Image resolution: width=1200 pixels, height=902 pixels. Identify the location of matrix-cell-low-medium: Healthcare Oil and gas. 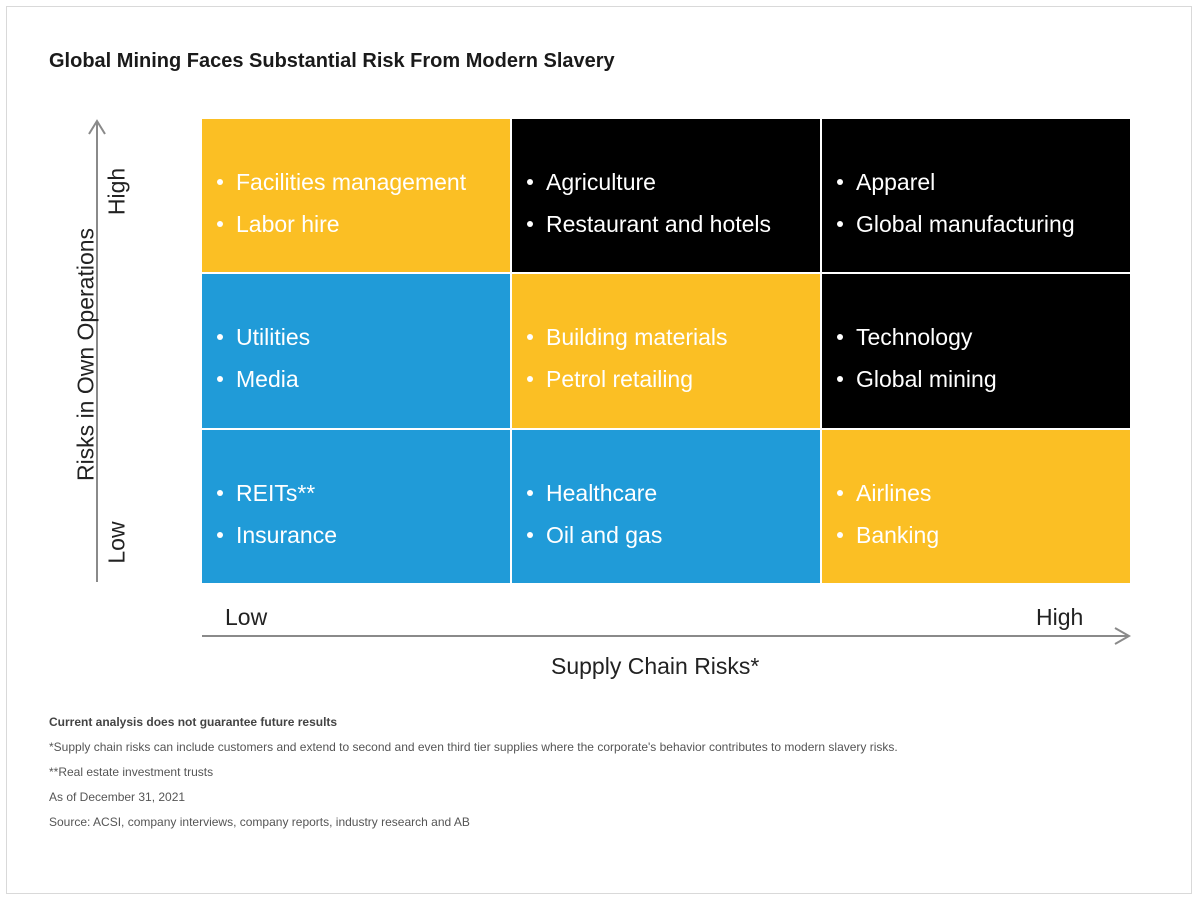
(666, 506).